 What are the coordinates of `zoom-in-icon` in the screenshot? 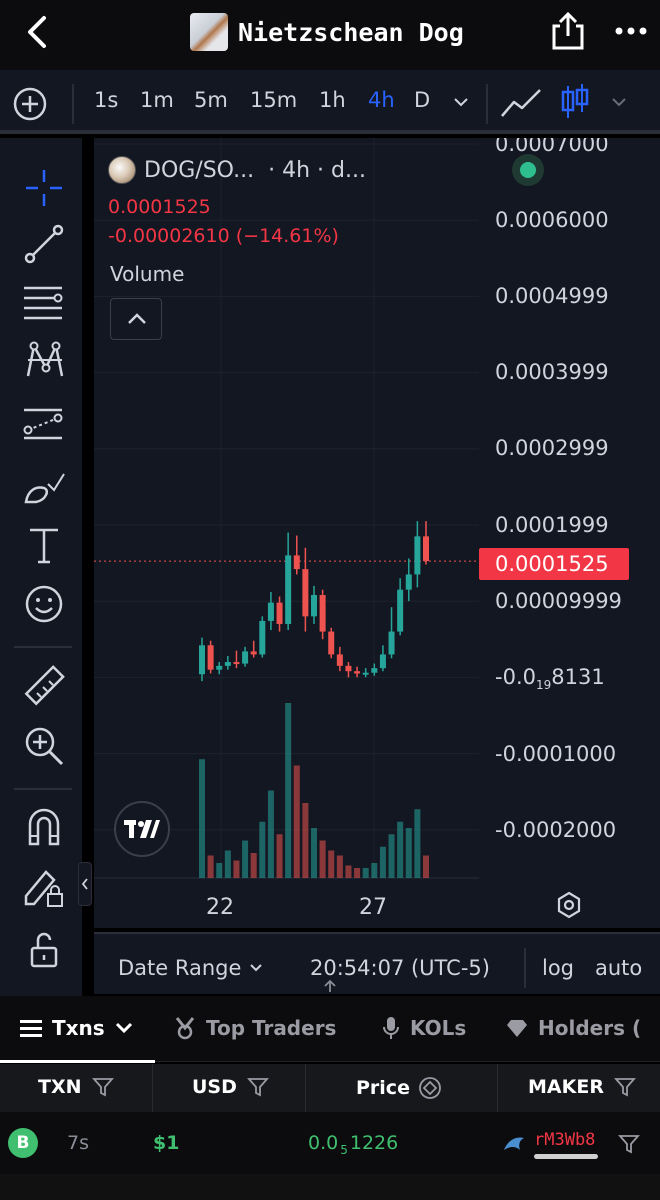 It's located at (44, 746).